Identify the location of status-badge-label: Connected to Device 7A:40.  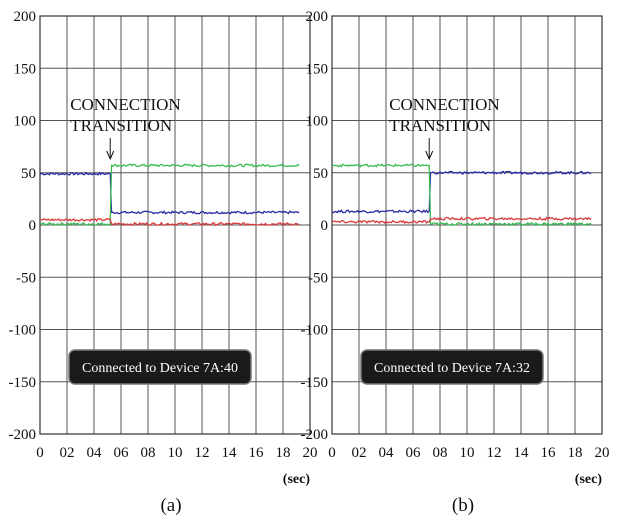
(160, 368).